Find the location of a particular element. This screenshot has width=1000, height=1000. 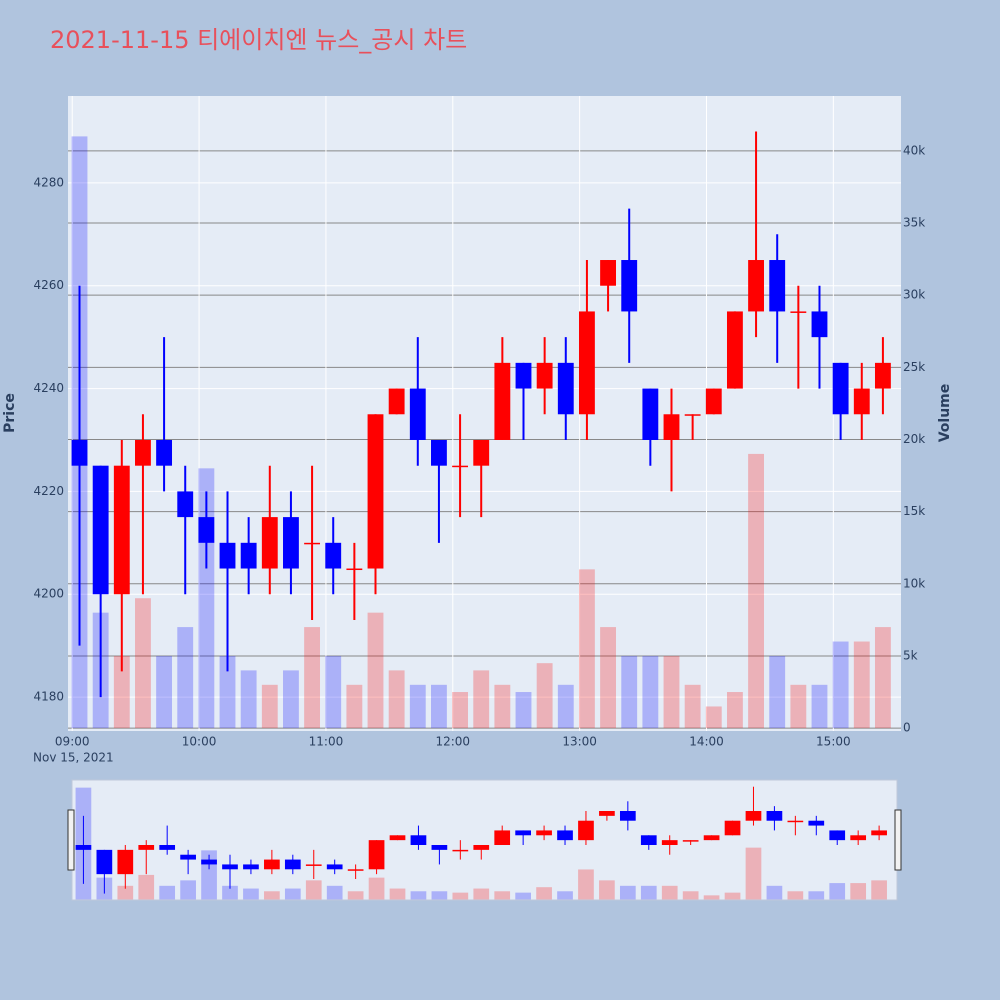

y2-tick-label: 10k is located at coordinates (914, 583).